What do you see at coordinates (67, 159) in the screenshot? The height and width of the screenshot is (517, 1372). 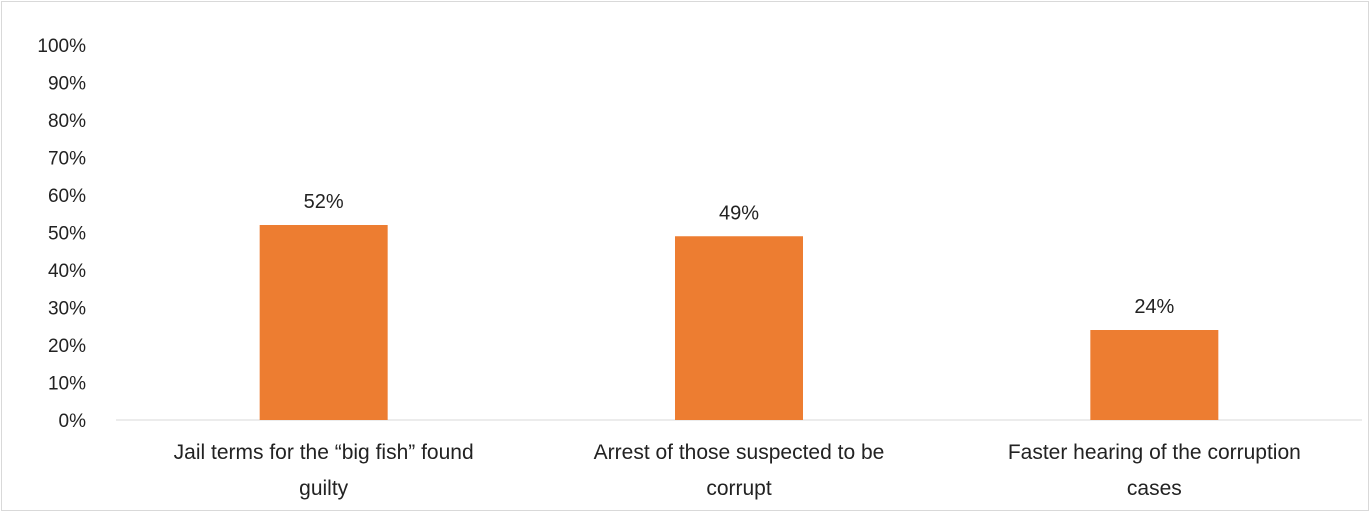 I see `y-tick-label: 70%` at bounding box center [67, 159].